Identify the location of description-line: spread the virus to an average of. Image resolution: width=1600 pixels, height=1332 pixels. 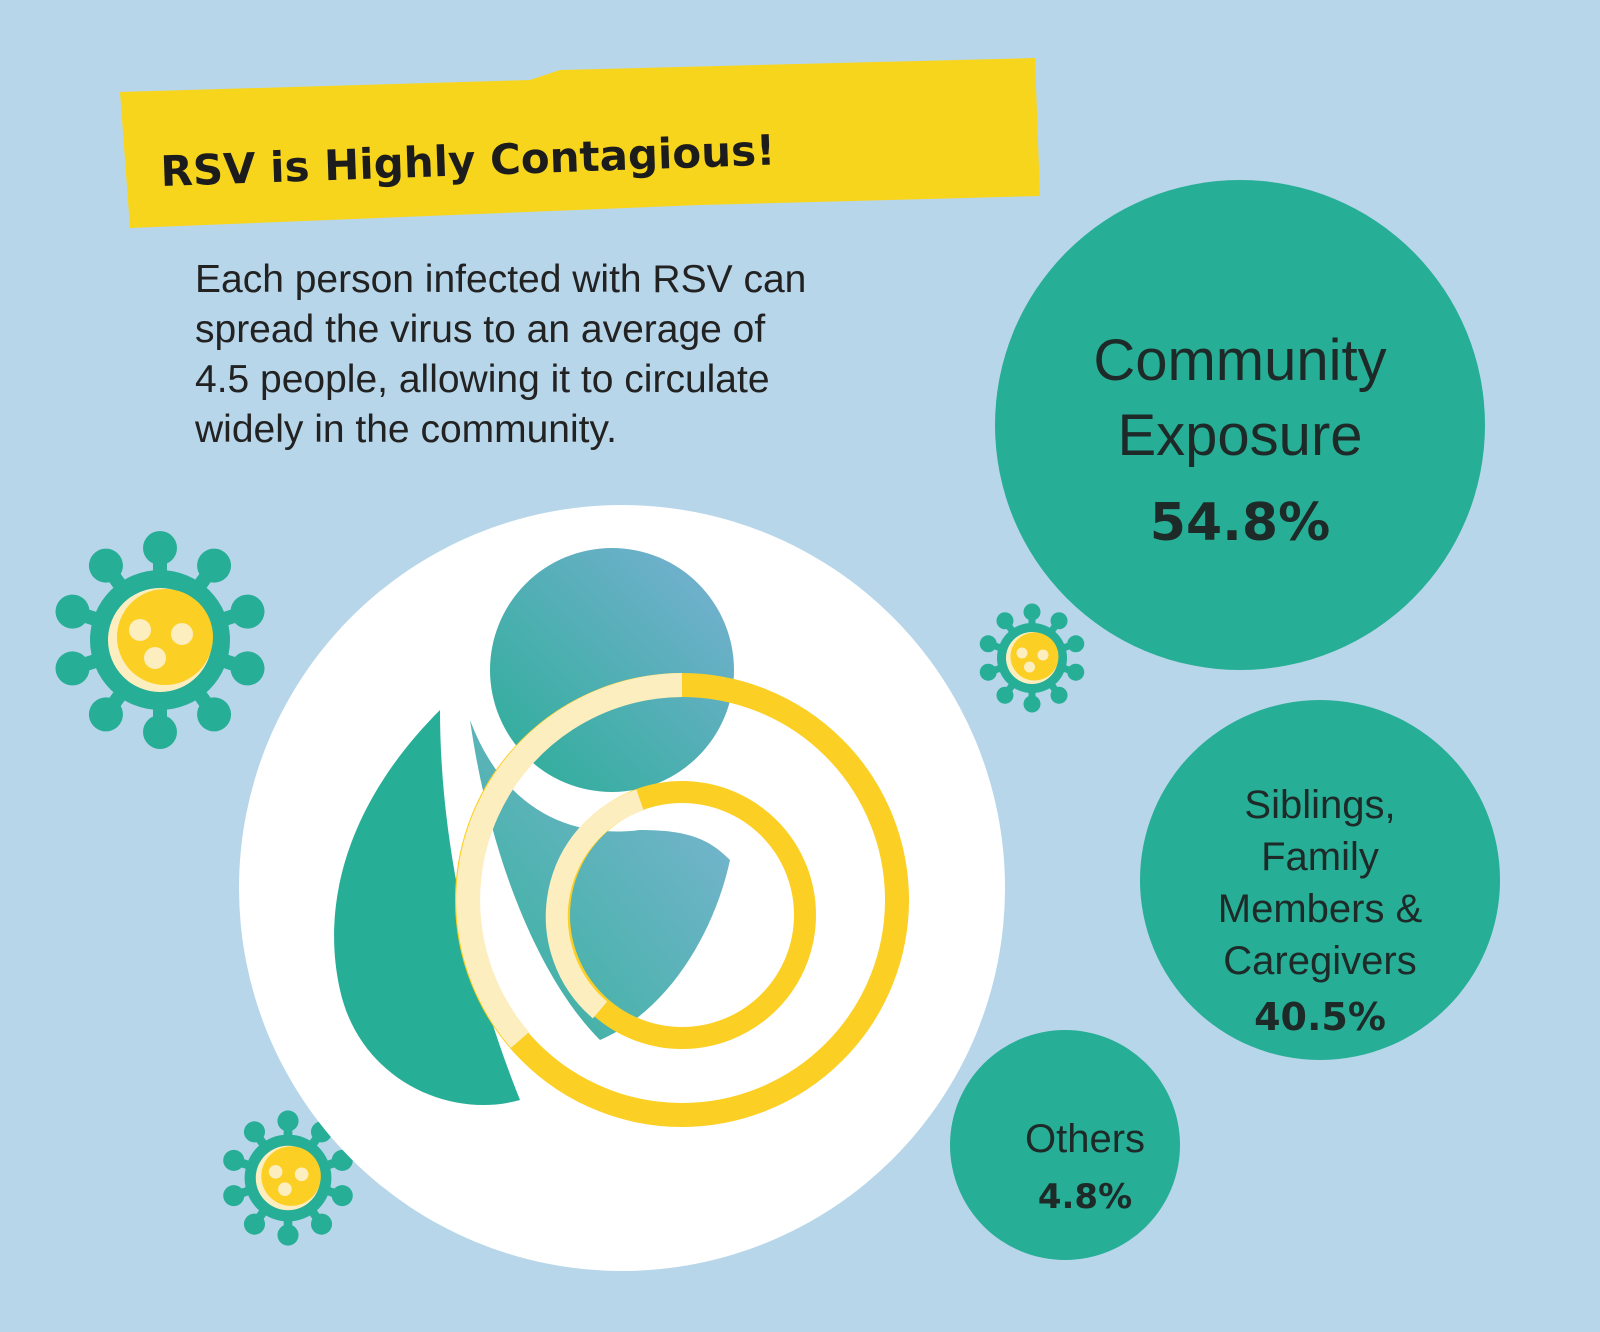
(480, 329).